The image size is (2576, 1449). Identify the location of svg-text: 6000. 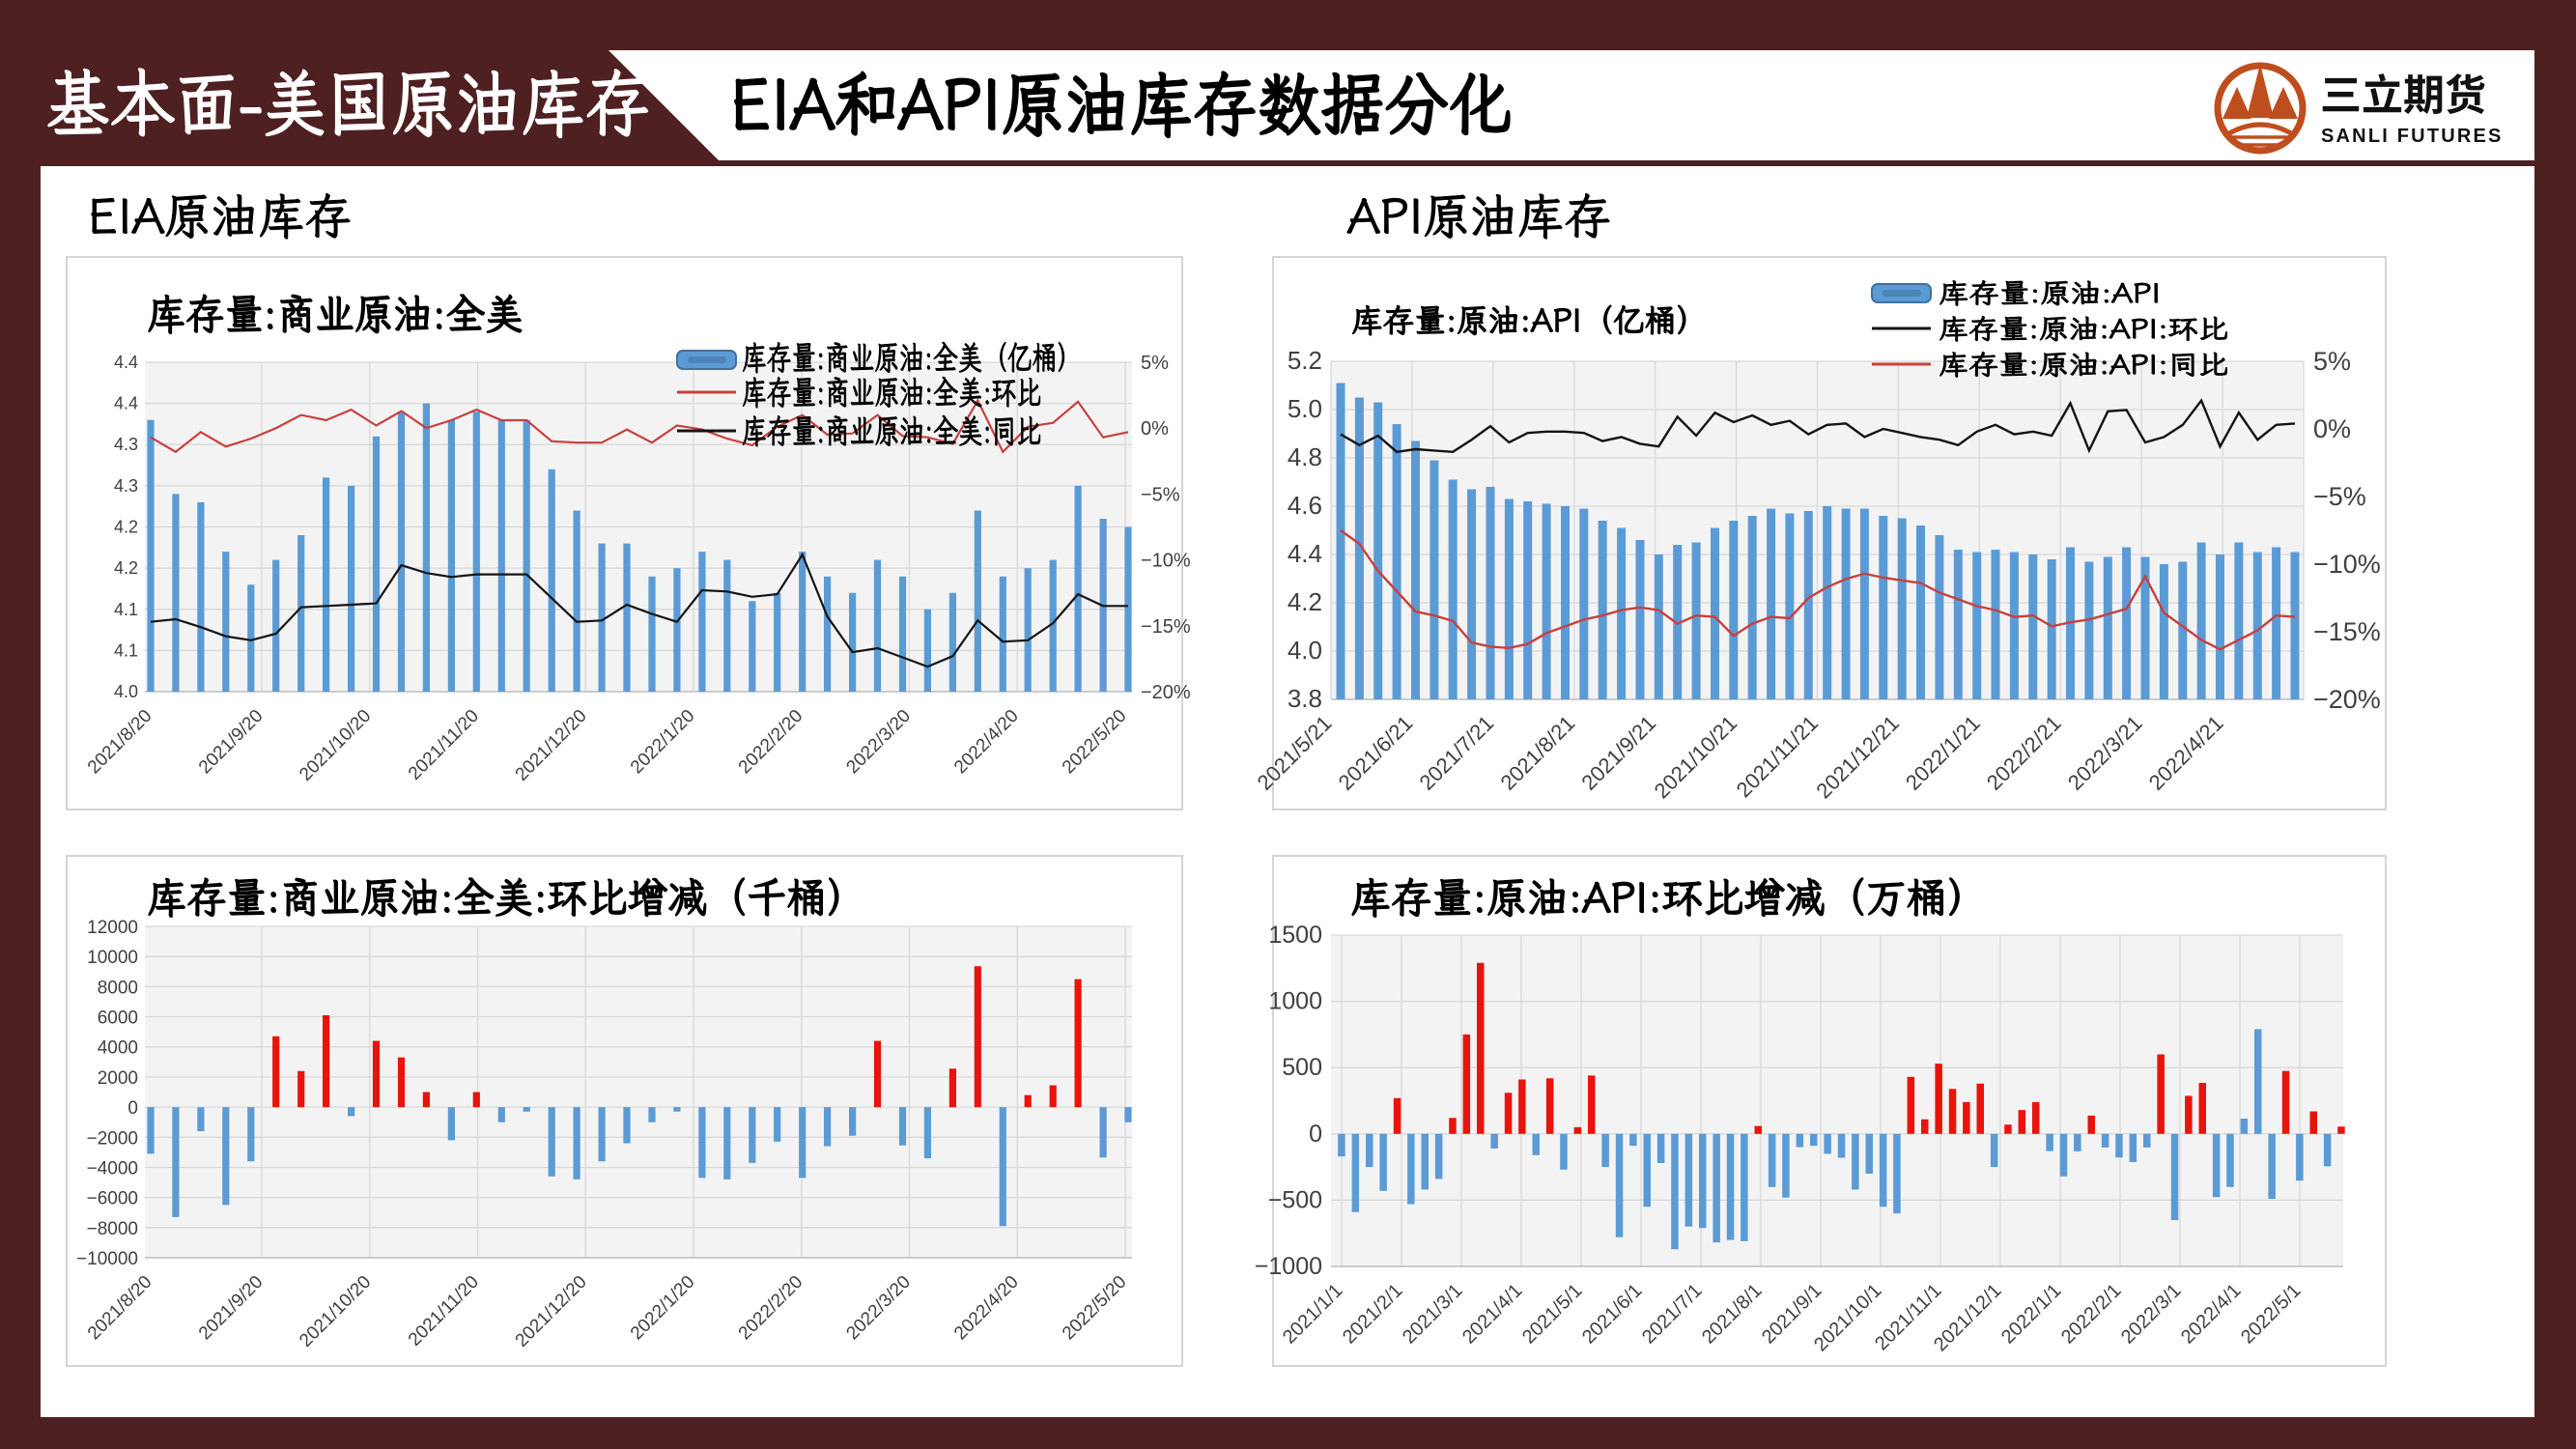
(118, 1019).